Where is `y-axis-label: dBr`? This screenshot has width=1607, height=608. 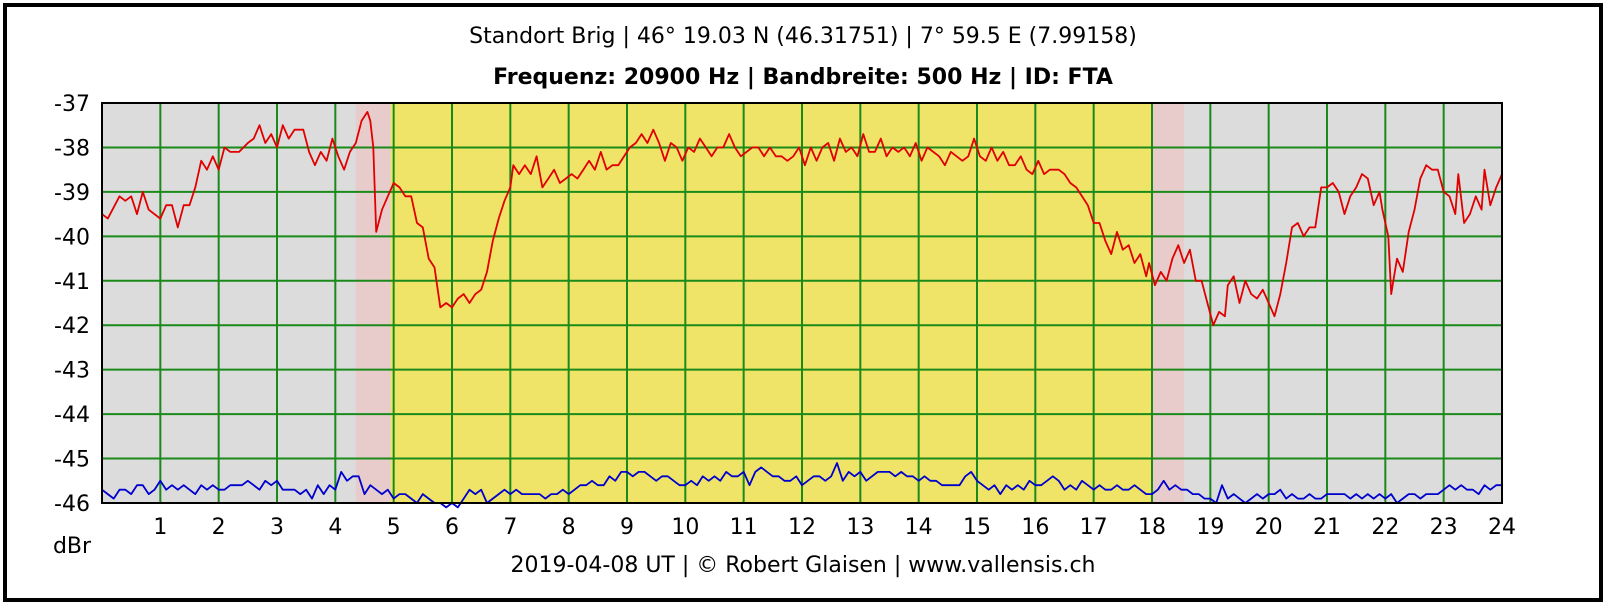
y-axis-label: dBr is located at coordinates (72, 546).